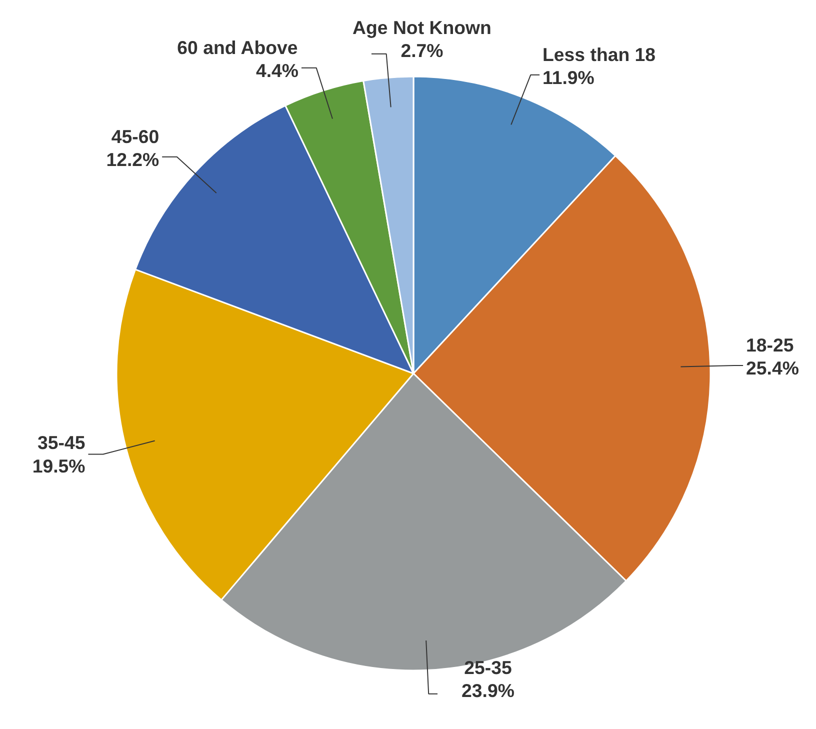  Describe the element at coordinates (133, 159) in the screenshot. I see `data-label: 12.2%` at that location.